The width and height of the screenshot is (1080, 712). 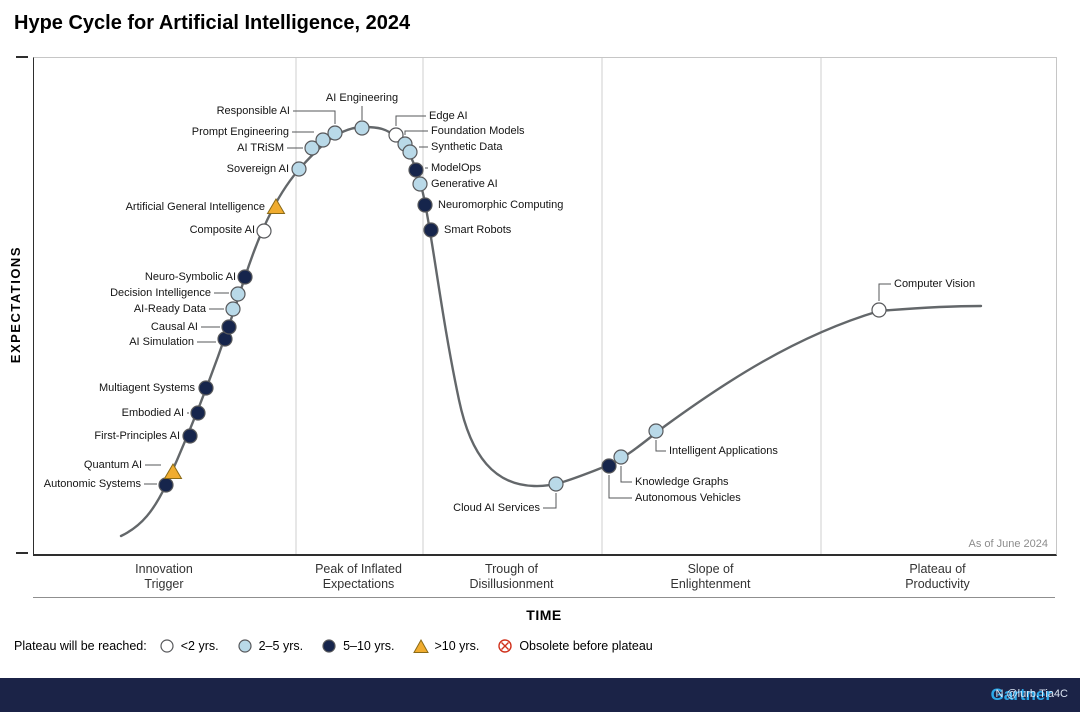 I want to click on as-of-date: As of June 2024, so click(x=1008, y=544).